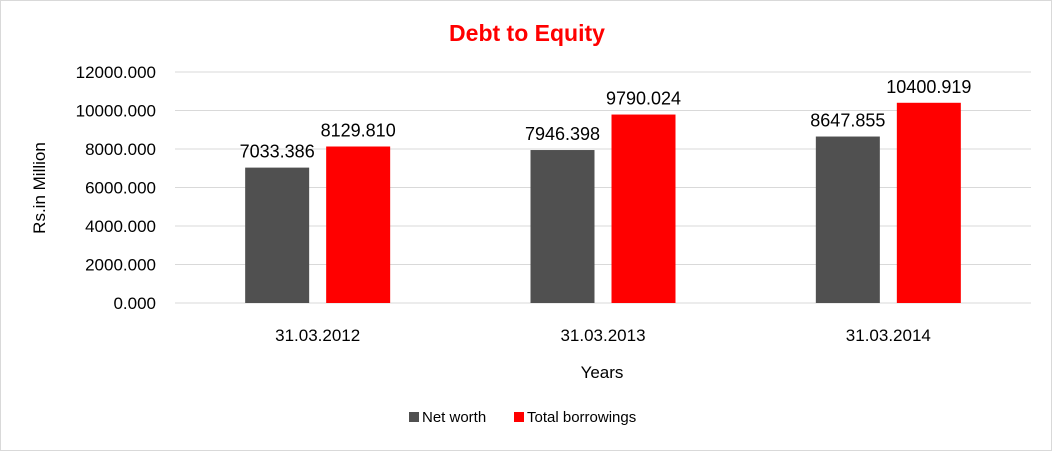 This screenshot has height=452, width=1052. Describe the element at coordinates (928, 87) in the screenshot. I see `data-label: 10400.919` at that location.